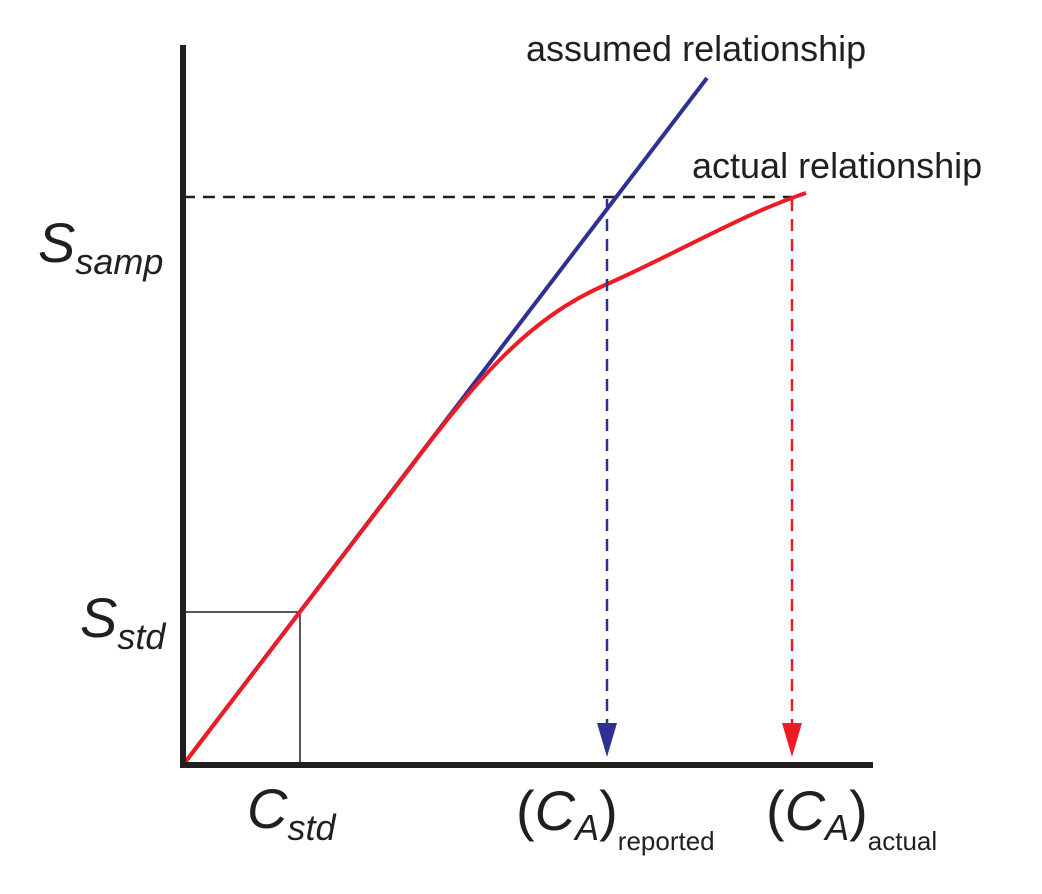 The width and height of the screenshot is (1042, 894). What do you see at coordinates (851, 817) in the screenshot?
I see `ca-actual-label: (CA)actual` at bounding box center [851, 817].